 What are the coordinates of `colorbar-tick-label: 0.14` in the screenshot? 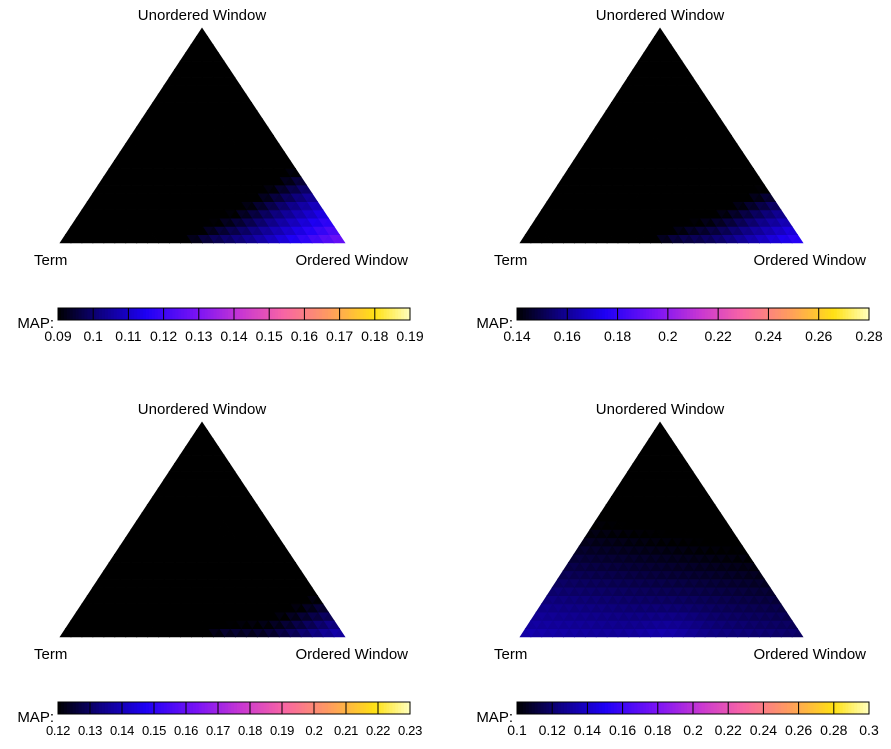 It's located at (233, 336).